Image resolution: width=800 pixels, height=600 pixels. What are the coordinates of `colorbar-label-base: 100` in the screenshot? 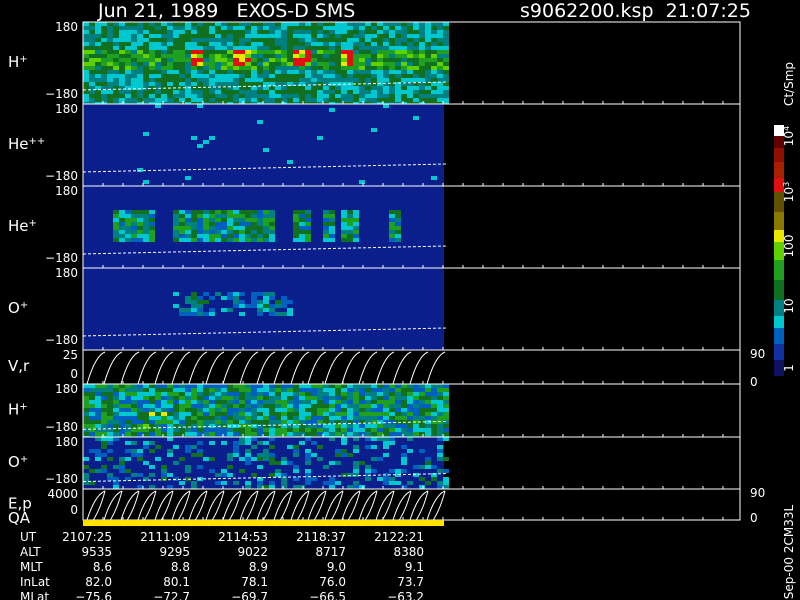 It's located at (789, 246).